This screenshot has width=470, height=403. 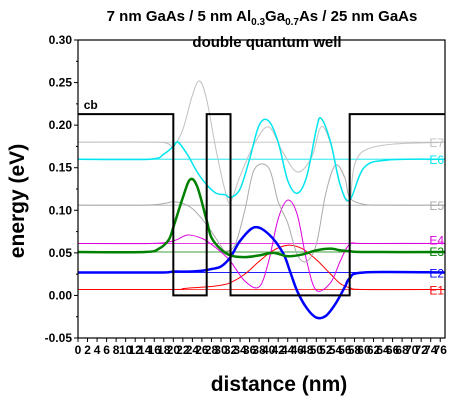 What do you see at coordinates (164, 350) in the screenshot?
I see `x-tick-label: 18` at bounding box center [164, 350].